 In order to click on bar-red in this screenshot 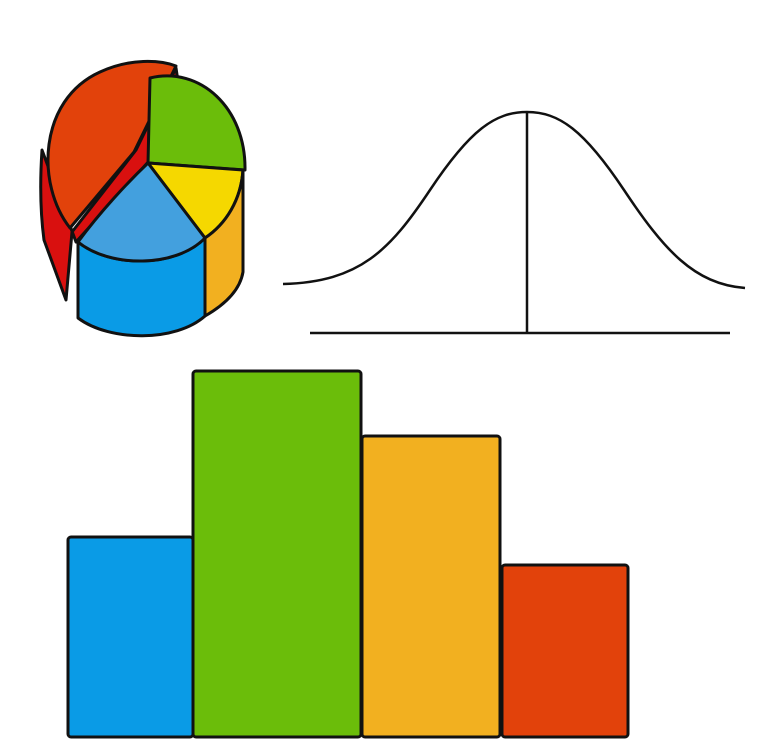, I will do `click(565, 651)`.